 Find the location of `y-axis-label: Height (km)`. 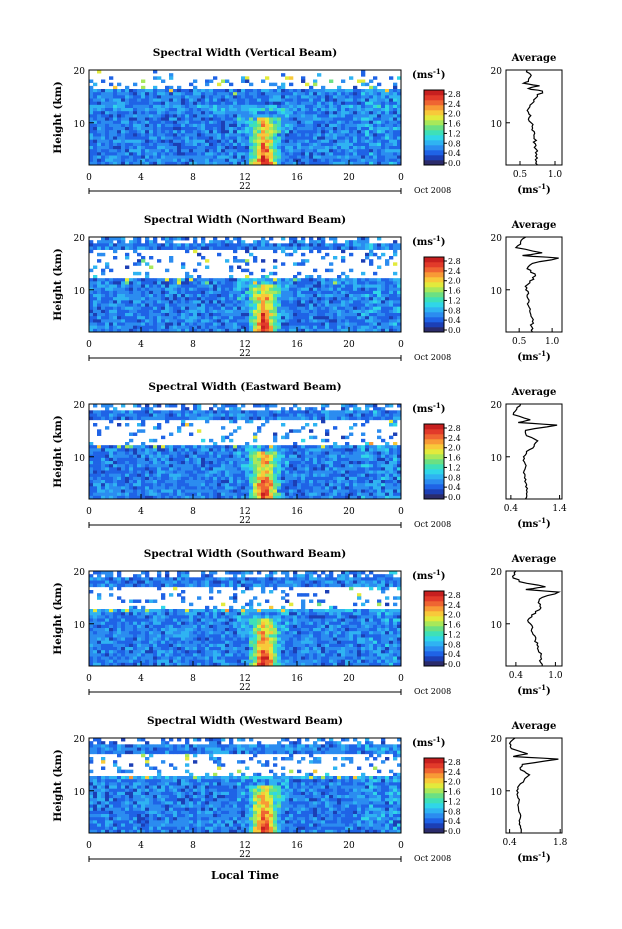

y-axis-label: Height (km) is located at coordinates (58, 117).